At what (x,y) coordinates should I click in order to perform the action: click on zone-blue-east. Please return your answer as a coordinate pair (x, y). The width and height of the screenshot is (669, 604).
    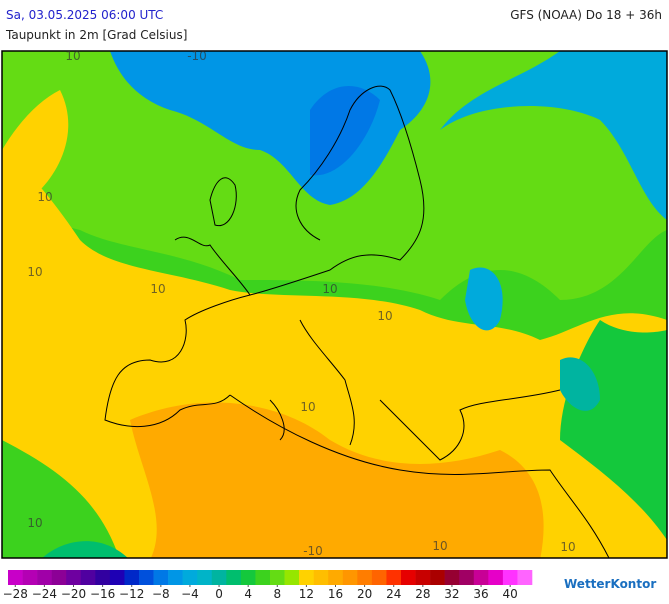
    Looking at the image, I should click on (484, 299).